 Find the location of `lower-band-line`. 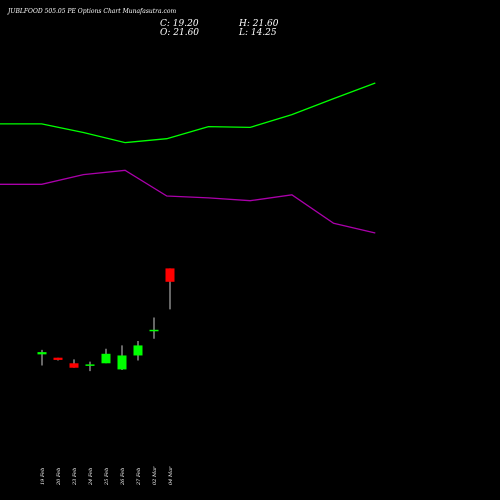

lower-band-line is located at coordinates (188, 201).